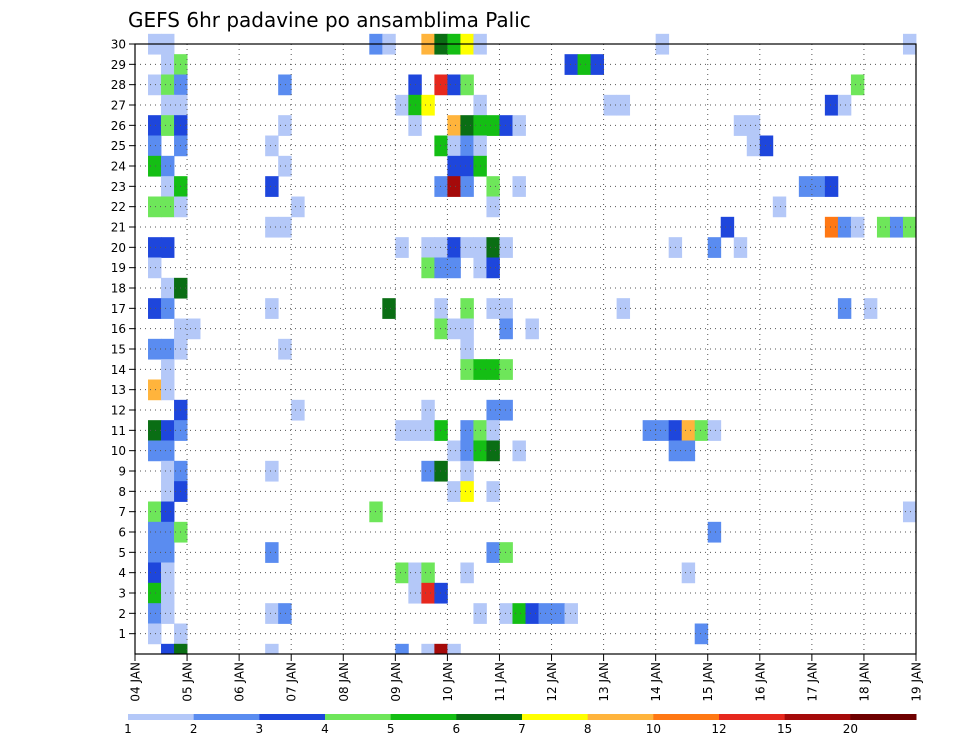 This screenshot has width=960, height=742. What do you see at coordinates (122, 472) in the screenshot?
I see `y-tick-label: 9` at bounding box center [122, 472].